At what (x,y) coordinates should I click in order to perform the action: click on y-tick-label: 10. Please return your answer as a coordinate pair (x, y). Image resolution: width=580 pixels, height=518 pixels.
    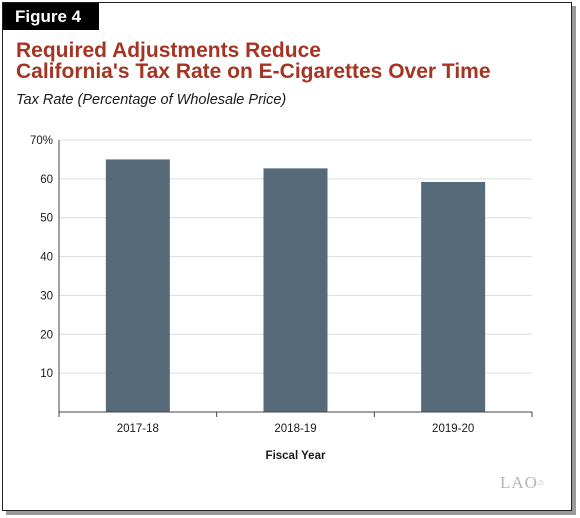
    Looking at the image, I should click on (46, 374).